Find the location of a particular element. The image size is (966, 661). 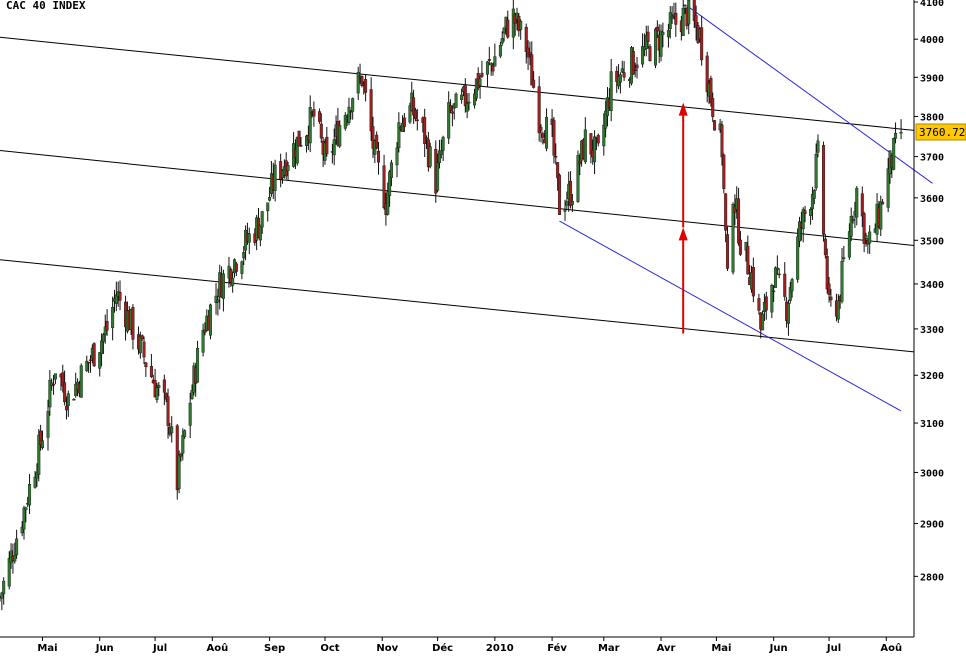

trend-line-upper-channel is located at coordinates (457, 83).